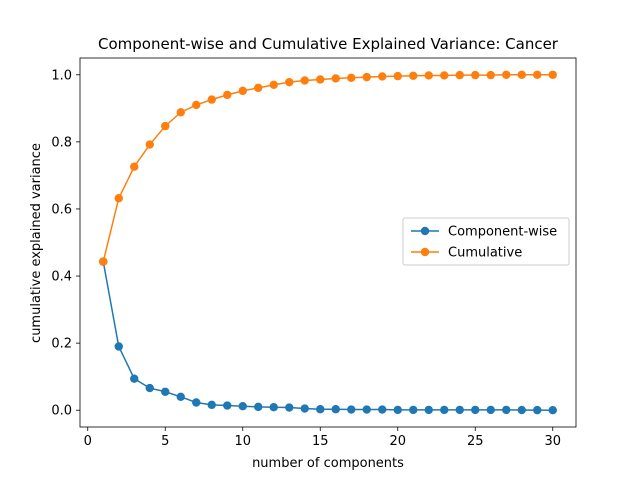 The height and width of the screenshot is (480, 640). What do you see at coordinates (502, 232) in the screenshot?
I see `legend-label-0: Component-wise` at bounding box center [502, 232].